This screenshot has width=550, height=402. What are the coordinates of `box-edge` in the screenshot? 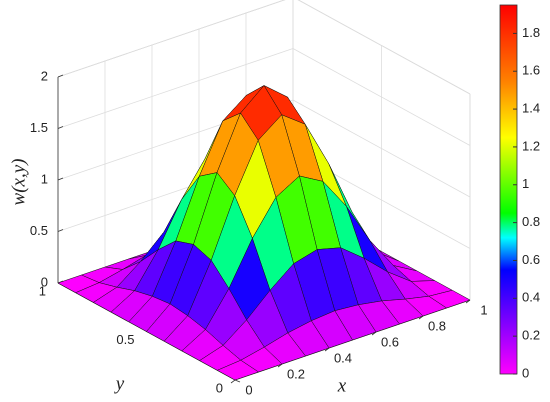 It's located at (171, 39).